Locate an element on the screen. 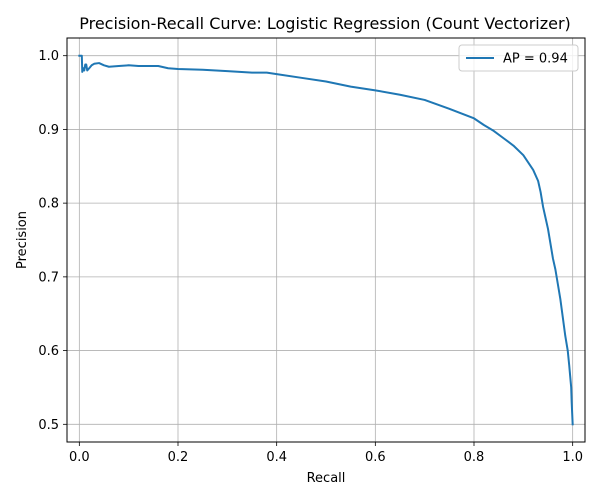 The width and height of the screenshot is (600, 500). y-tick-label: 1.0 is located at coordinates (48, 56).